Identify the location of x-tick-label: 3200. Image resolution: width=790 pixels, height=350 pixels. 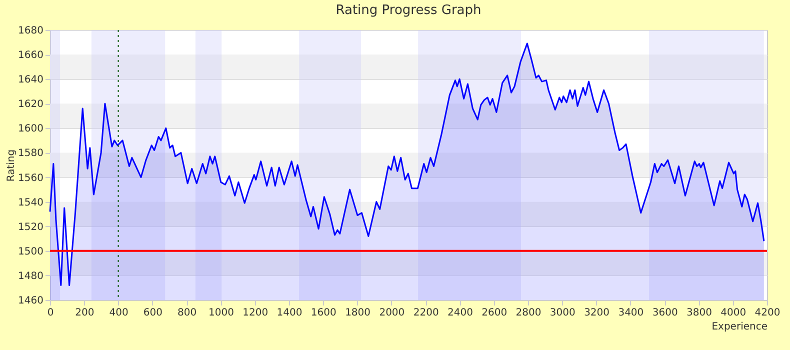
(597, 313).